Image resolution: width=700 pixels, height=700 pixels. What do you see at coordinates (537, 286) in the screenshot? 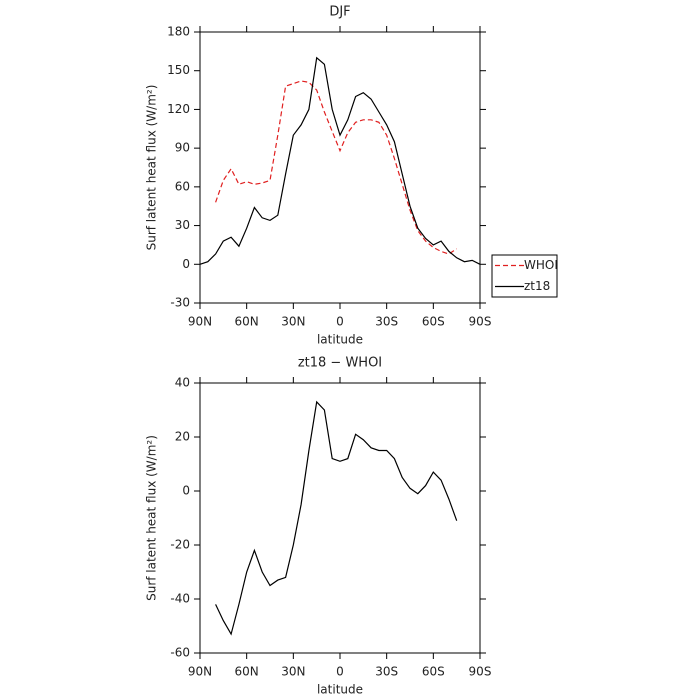
I see `legend-label: zt18` at bounding box center [537, 286].